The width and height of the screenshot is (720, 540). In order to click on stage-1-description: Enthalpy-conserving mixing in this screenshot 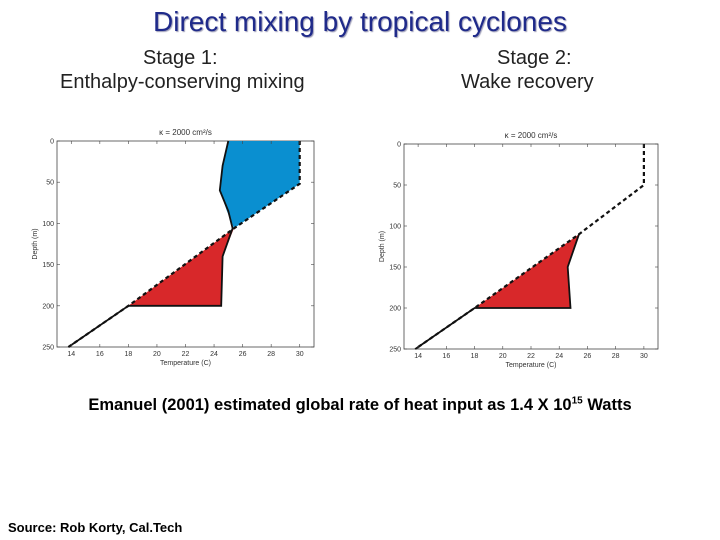, I will do `click(182, 82)`.